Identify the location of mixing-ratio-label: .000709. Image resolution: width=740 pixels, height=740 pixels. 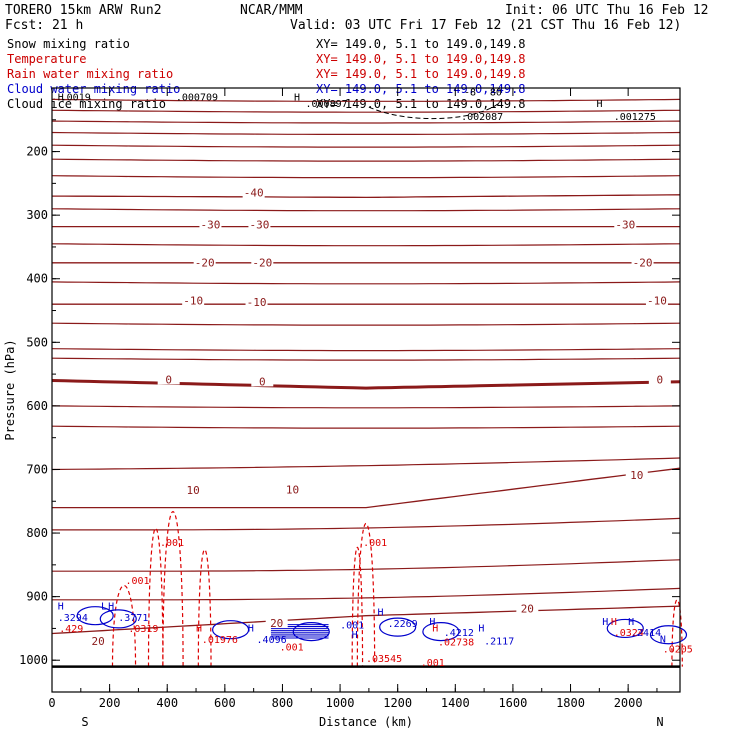
(197, 98).